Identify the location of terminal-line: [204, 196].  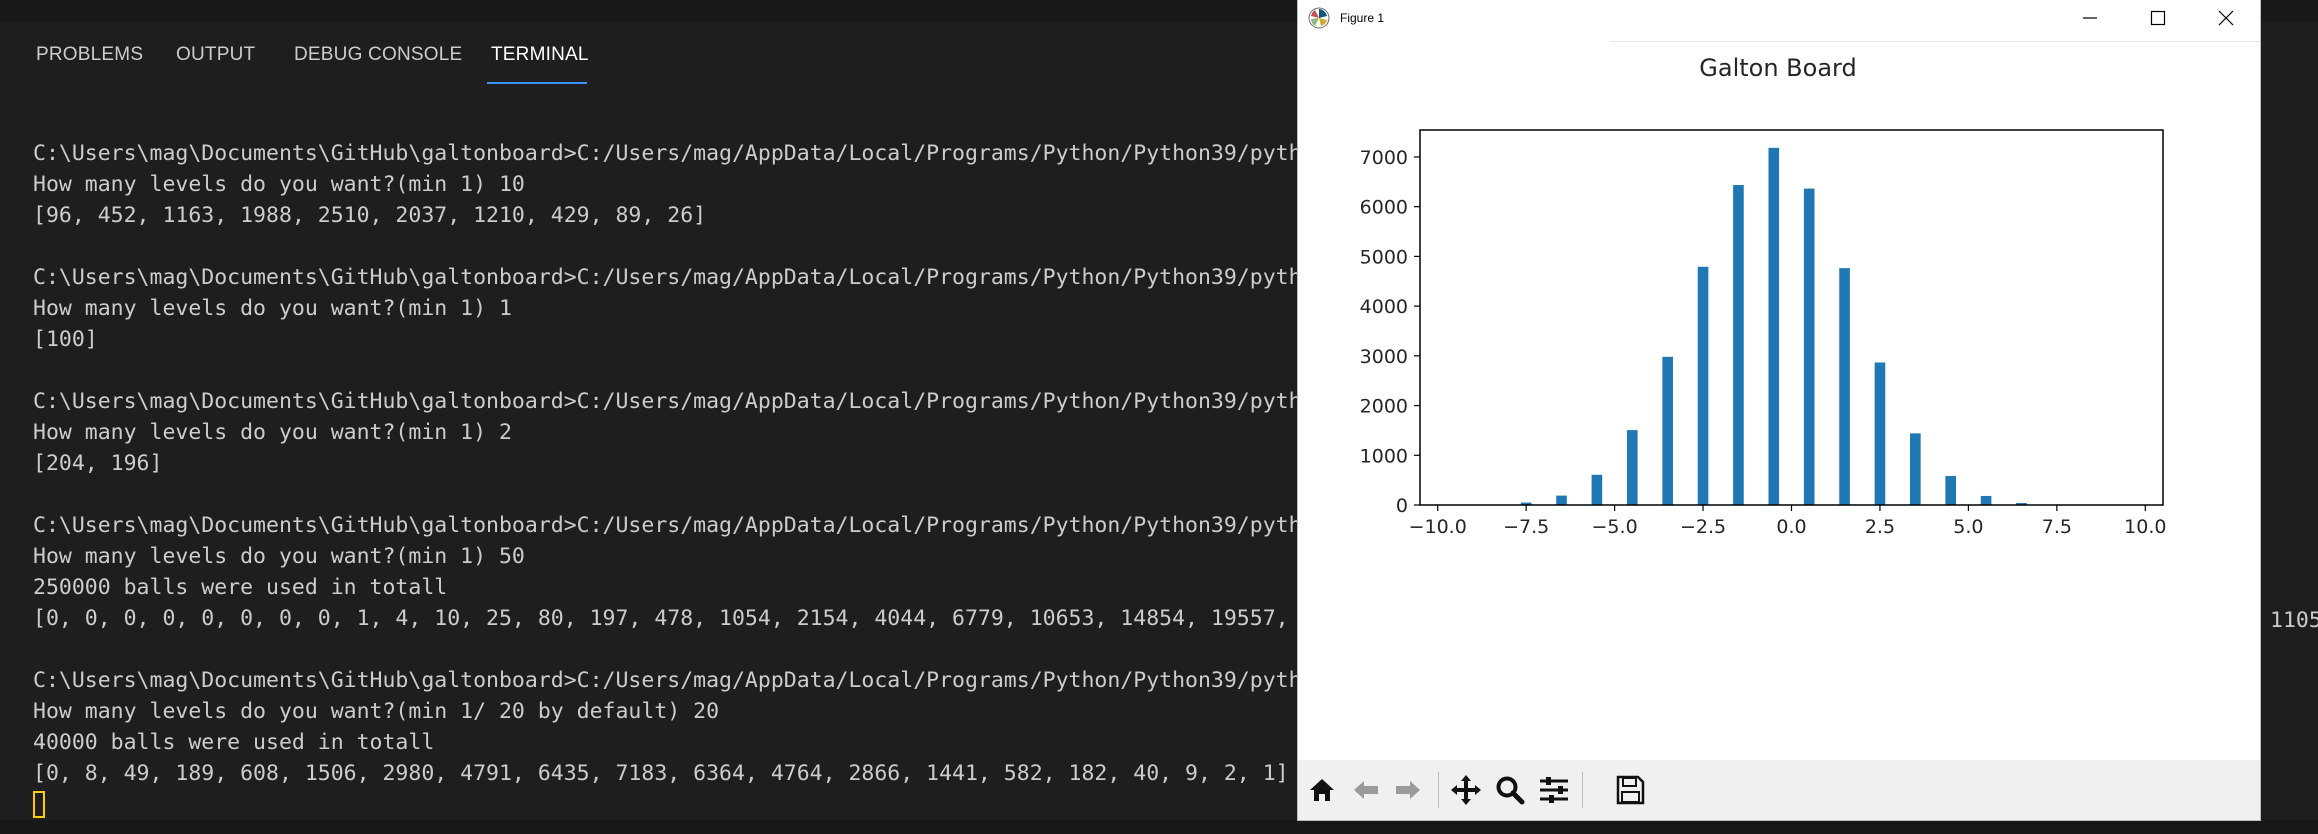
(98, 463).